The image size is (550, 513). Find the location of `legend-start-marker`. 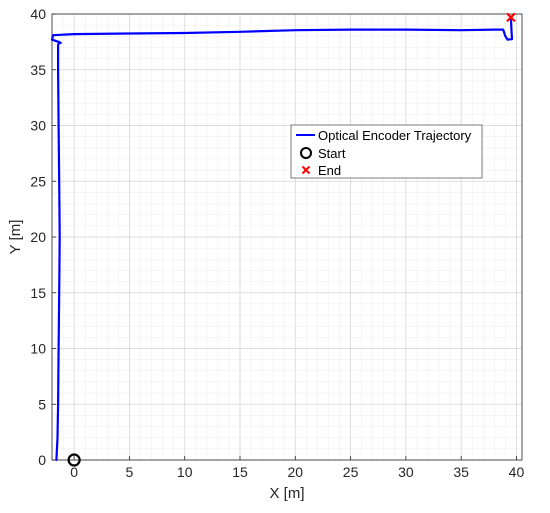

legend-start-marker is located at coordinates (306, 153).